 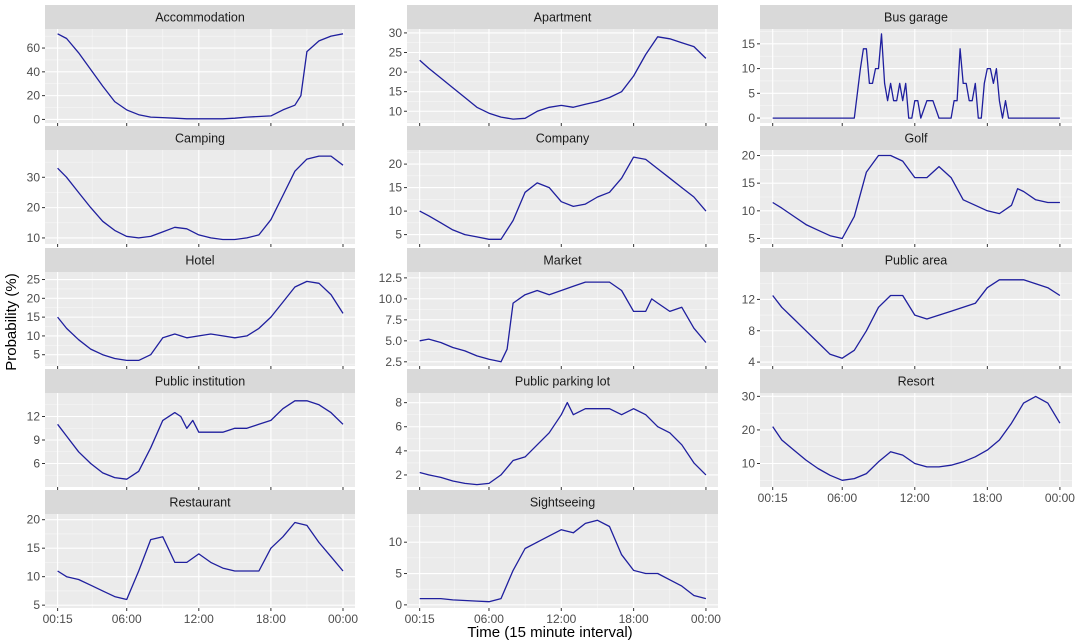 I want to click on y-tick-label: 6, so click(x=36, y=464).